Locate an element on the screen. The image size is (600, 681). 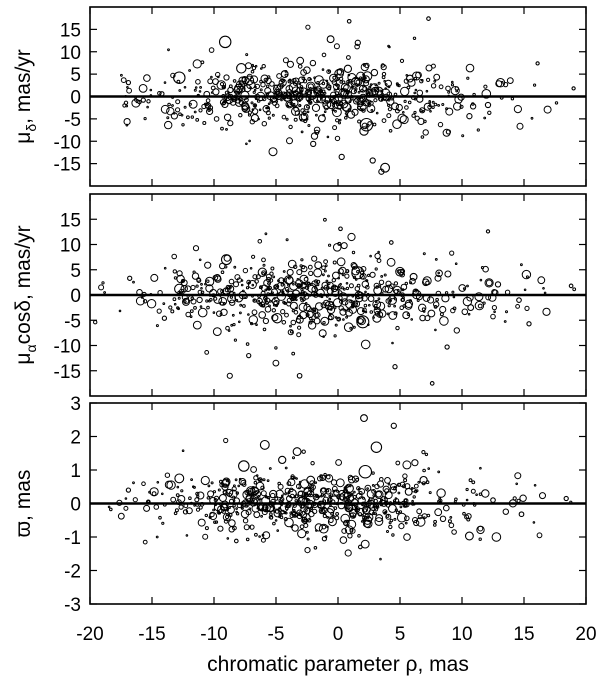
y-tick-label: -2 is located at coordinates (72, 572).